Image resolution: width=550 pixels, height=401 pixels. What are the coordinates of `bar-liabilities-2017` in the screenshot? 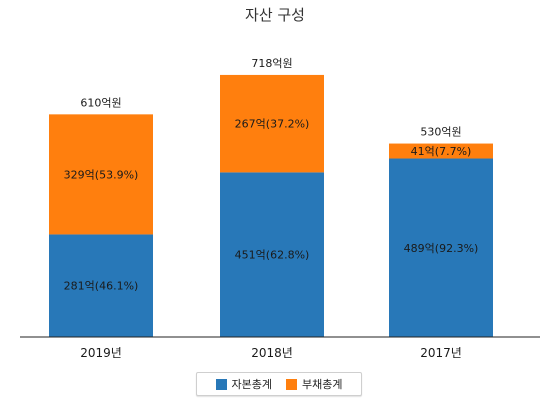 It's located at (441, 151).